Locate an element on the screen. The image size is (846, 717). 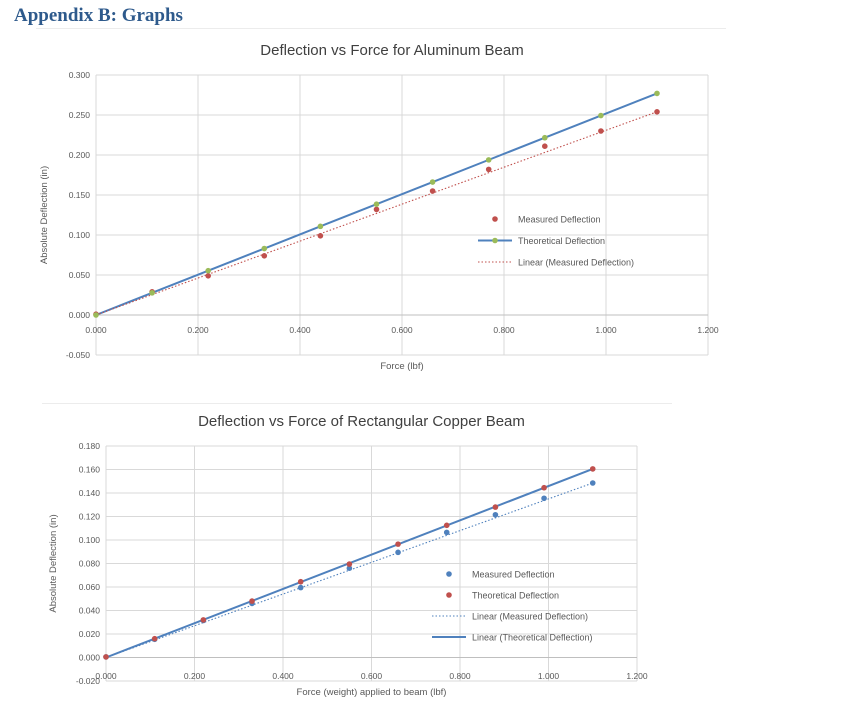
y-tick-label: 0.040 is located at coordinates (90, 611).